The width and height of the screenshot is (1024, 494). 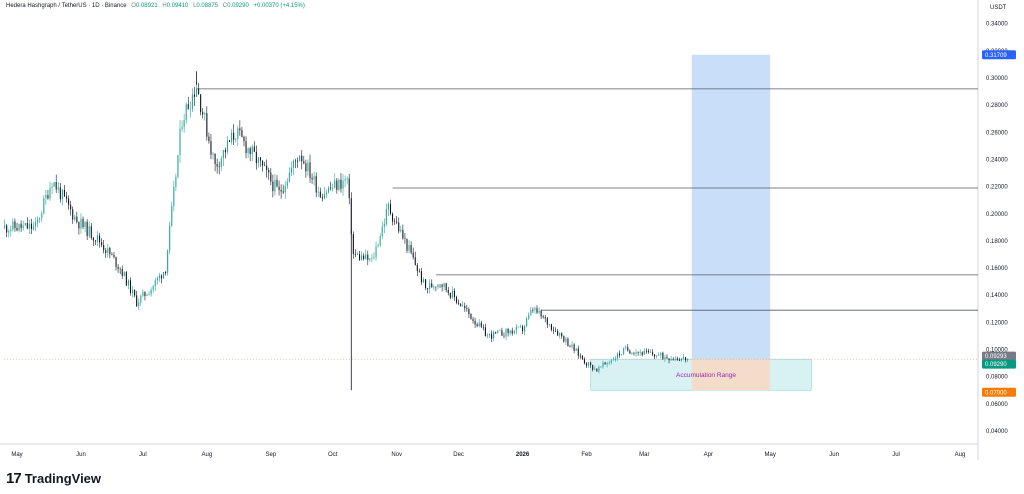 What do you see at coordinates (997, 405) in the screenshot?
I see `price-tick-label: 0.06000` at bounding box center [997, 405].